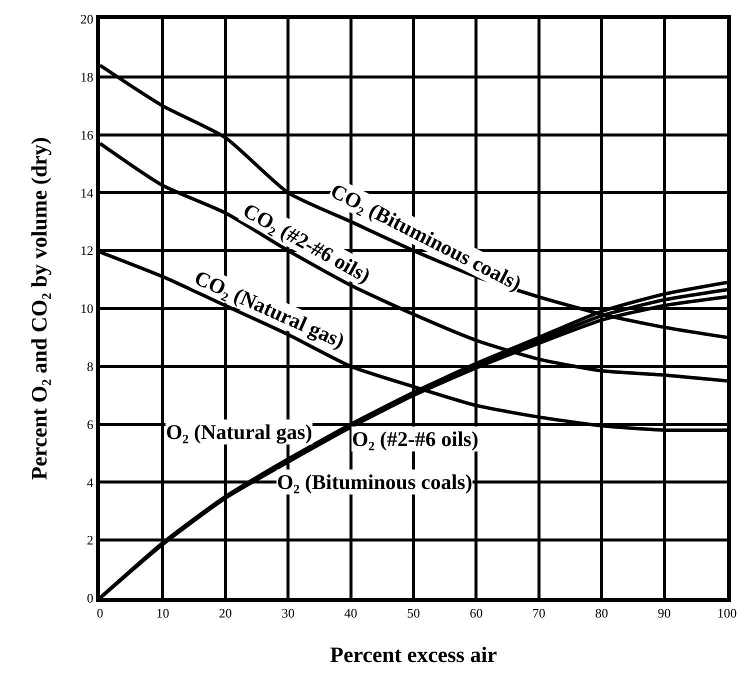 The image size is (749, 698). What do you see at coordinates (87, 308) in the screenshot?
I see `y-tick-label: 10` at bounding box center [87, 308].